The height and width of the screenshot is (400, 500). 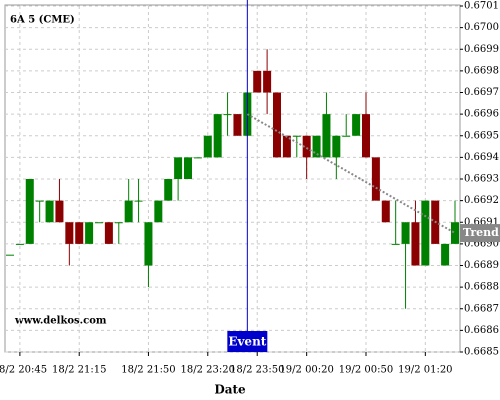 I want to click on x-tick-label: 18/2 23:50, so click(x=257, y=370).